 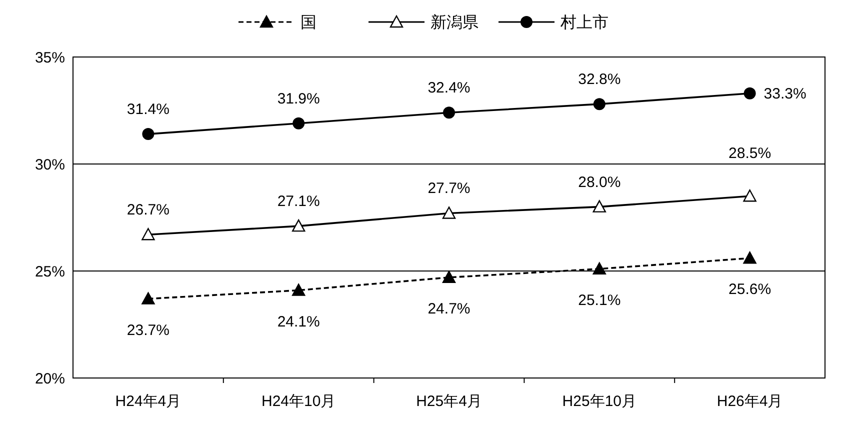 I want to click on legend-label: 新潟県, so click(x=454, y=23).